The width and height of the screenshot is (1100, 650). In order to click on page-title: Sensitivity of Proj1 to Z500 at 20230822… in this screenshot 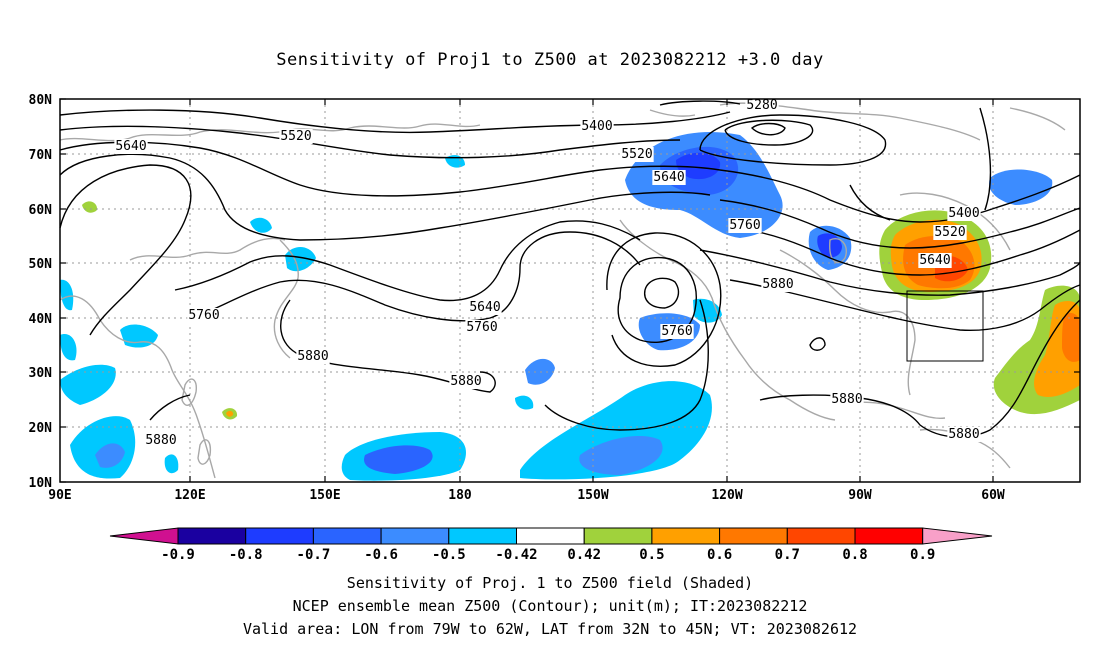, I will do `click(550, 60)`.